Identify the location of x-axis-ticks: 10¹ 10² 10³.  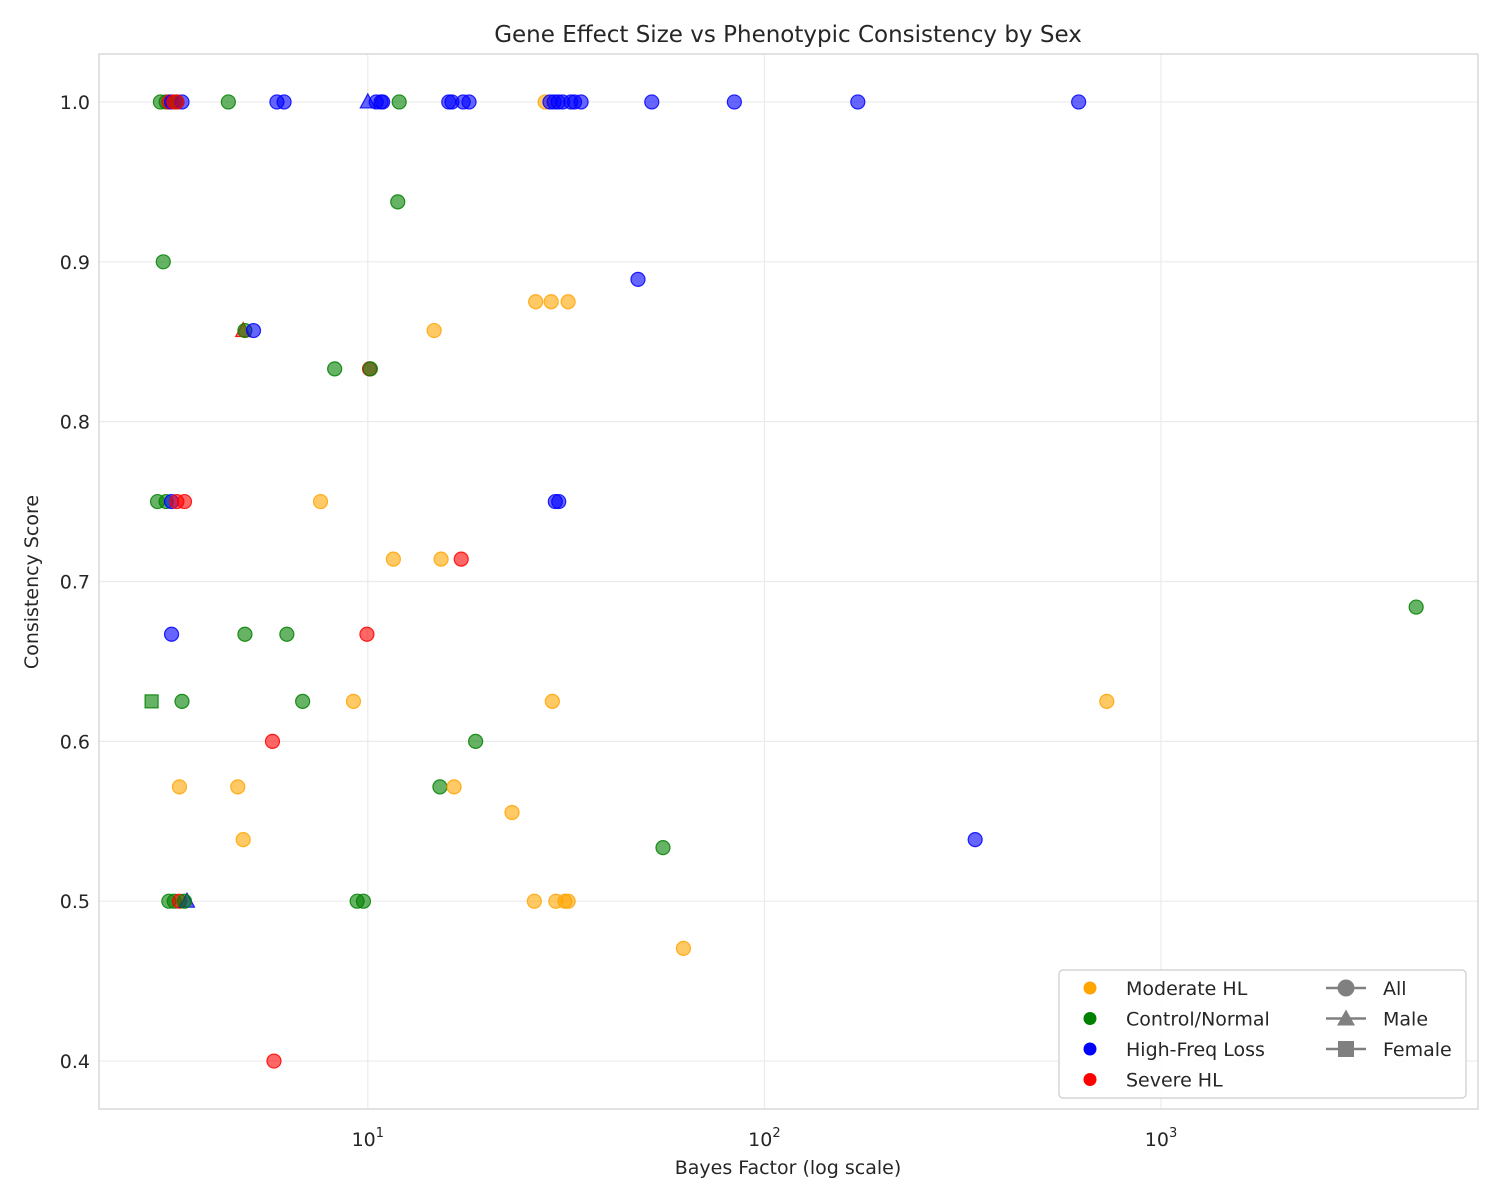
(765, 1138).